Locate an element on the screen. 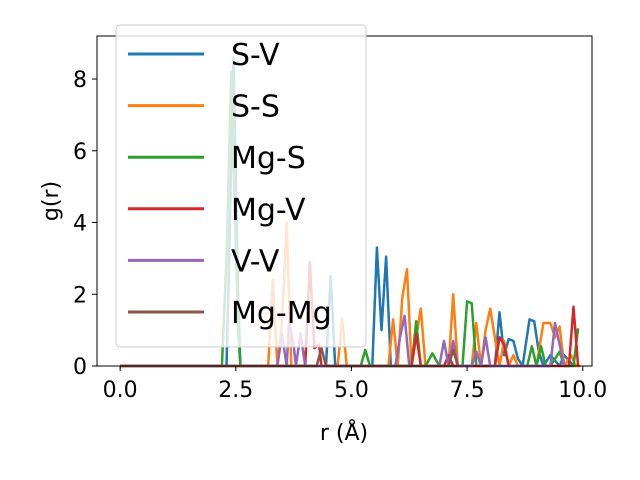 The width and height of the screenshot is (640, 480). legend-label-mg-mg: Mg-Mg is located at coordinates (281, 313).